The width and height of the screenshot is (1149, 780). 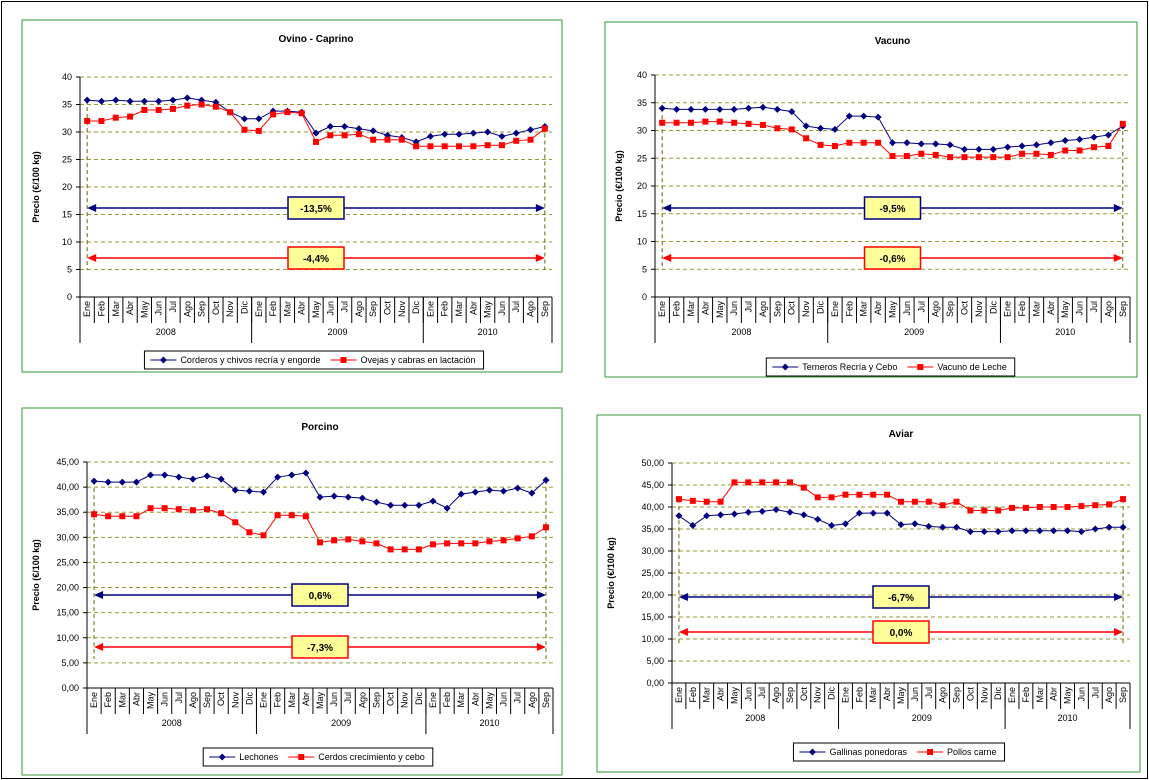 I want to click on y-tick-label: 15,00, so click(x=652, y=617).